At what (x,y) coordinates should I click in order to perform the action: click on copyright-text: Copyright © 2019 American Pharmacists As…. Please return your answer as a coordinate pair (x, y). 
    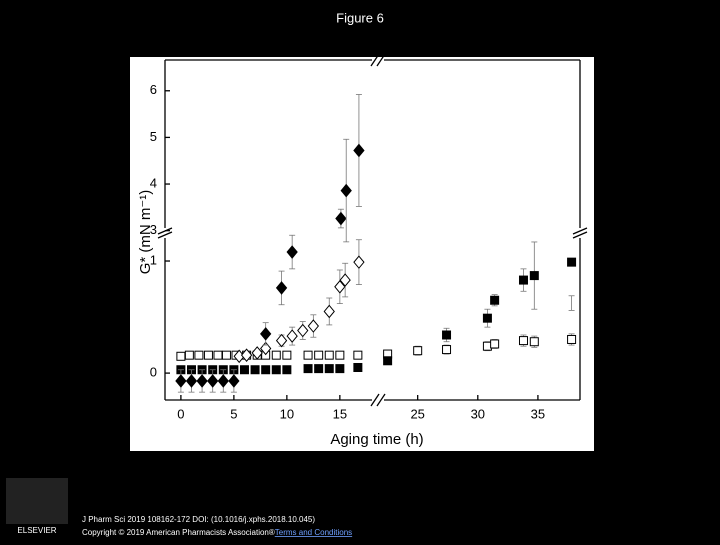
    Looking at the image, I should click on (178, 532).